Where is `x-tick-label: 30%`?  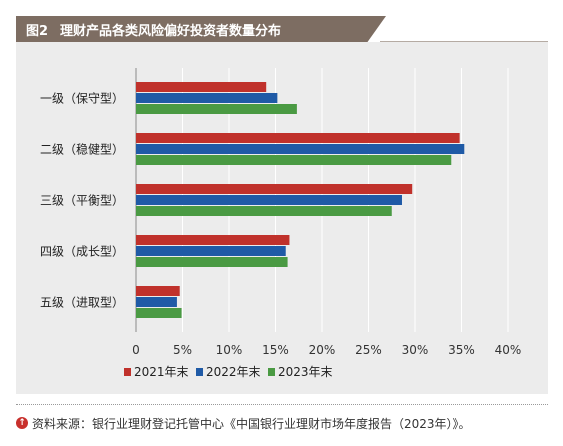
x-tick-label: 30% is located at coordinates (415, 350).